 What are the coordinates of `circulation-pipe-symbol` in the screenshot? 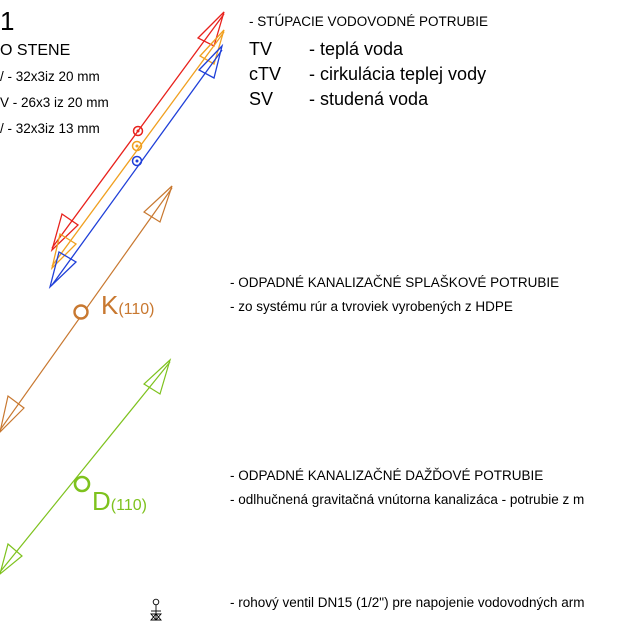 It's located at (137, 150).